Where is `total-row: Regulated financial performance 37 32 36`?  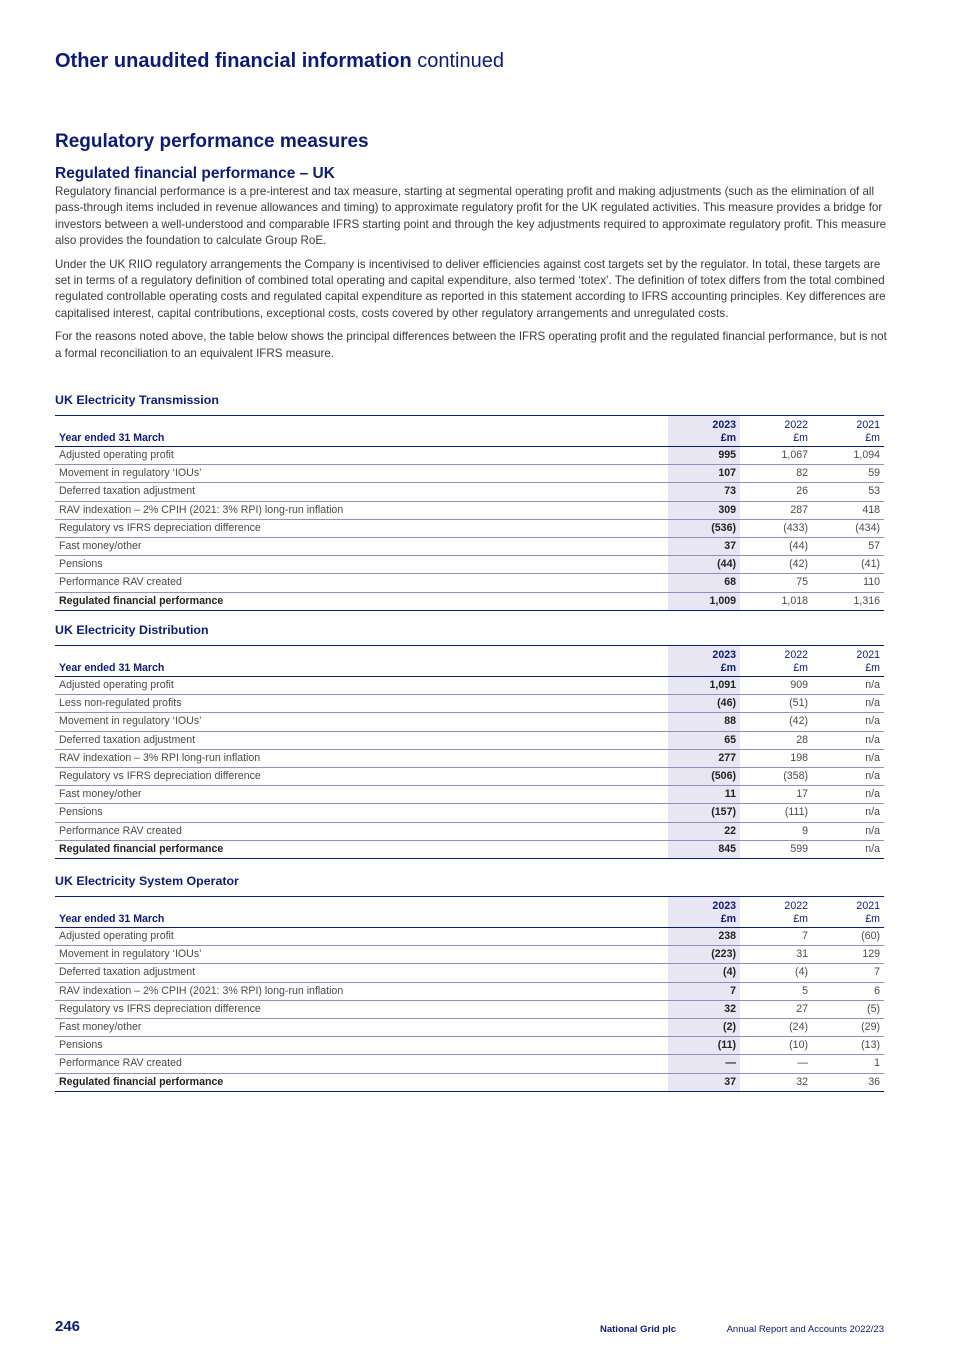 total-row: Regulated financial performance 37 32 36 is located at coordinates (469, 1082).